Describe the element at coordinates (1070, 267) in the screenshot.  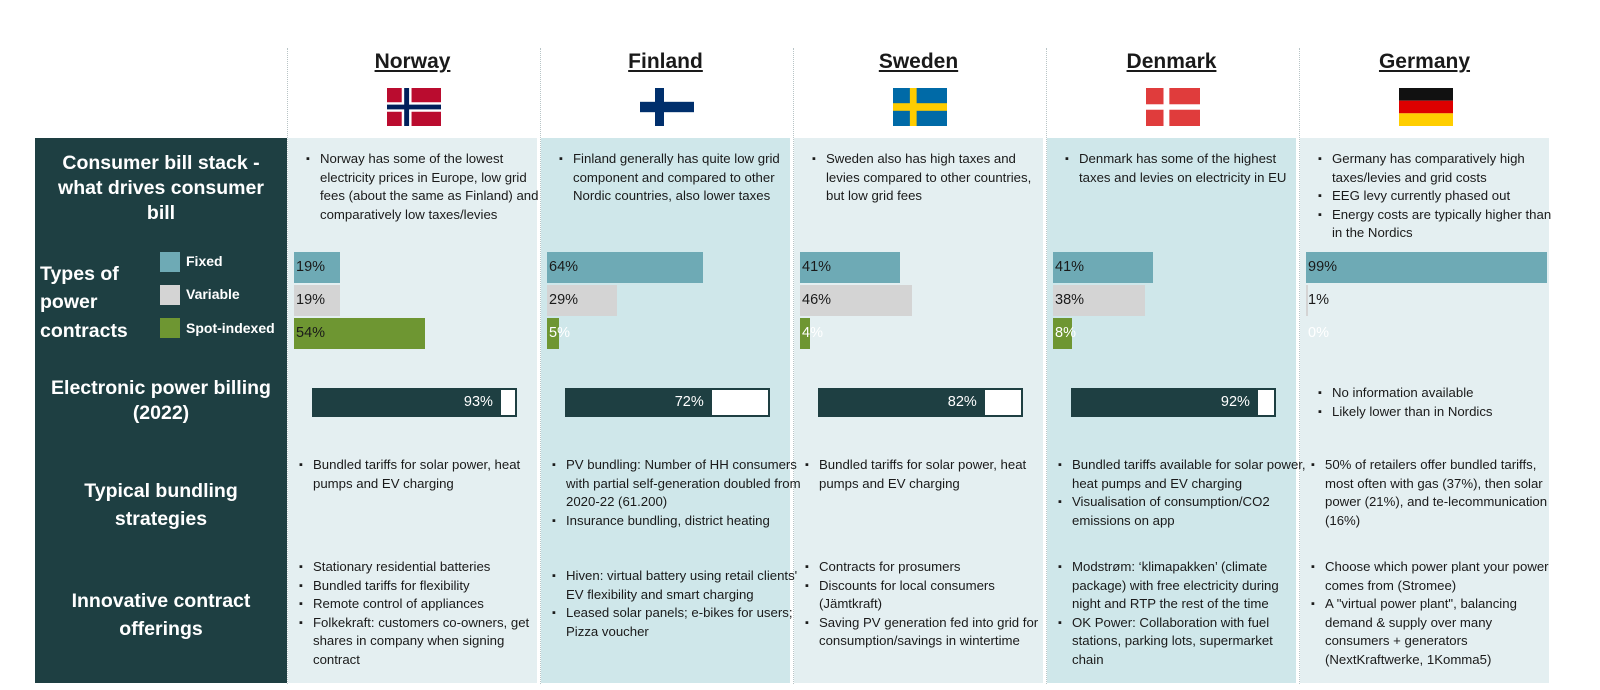
I see `bar-label-fixed-denmark: 41%` at that location.